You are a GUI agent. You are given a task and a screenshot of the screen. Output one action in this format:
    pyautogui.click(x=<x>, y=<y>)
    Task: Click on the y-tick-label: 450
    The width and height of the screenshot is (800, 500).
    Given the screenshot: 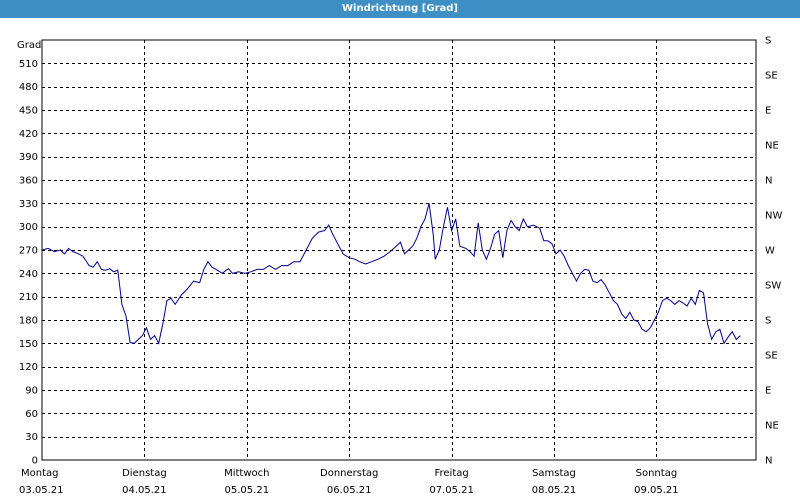 What is the action you would take?
    pyautogui.click(x=28, y=111)
    